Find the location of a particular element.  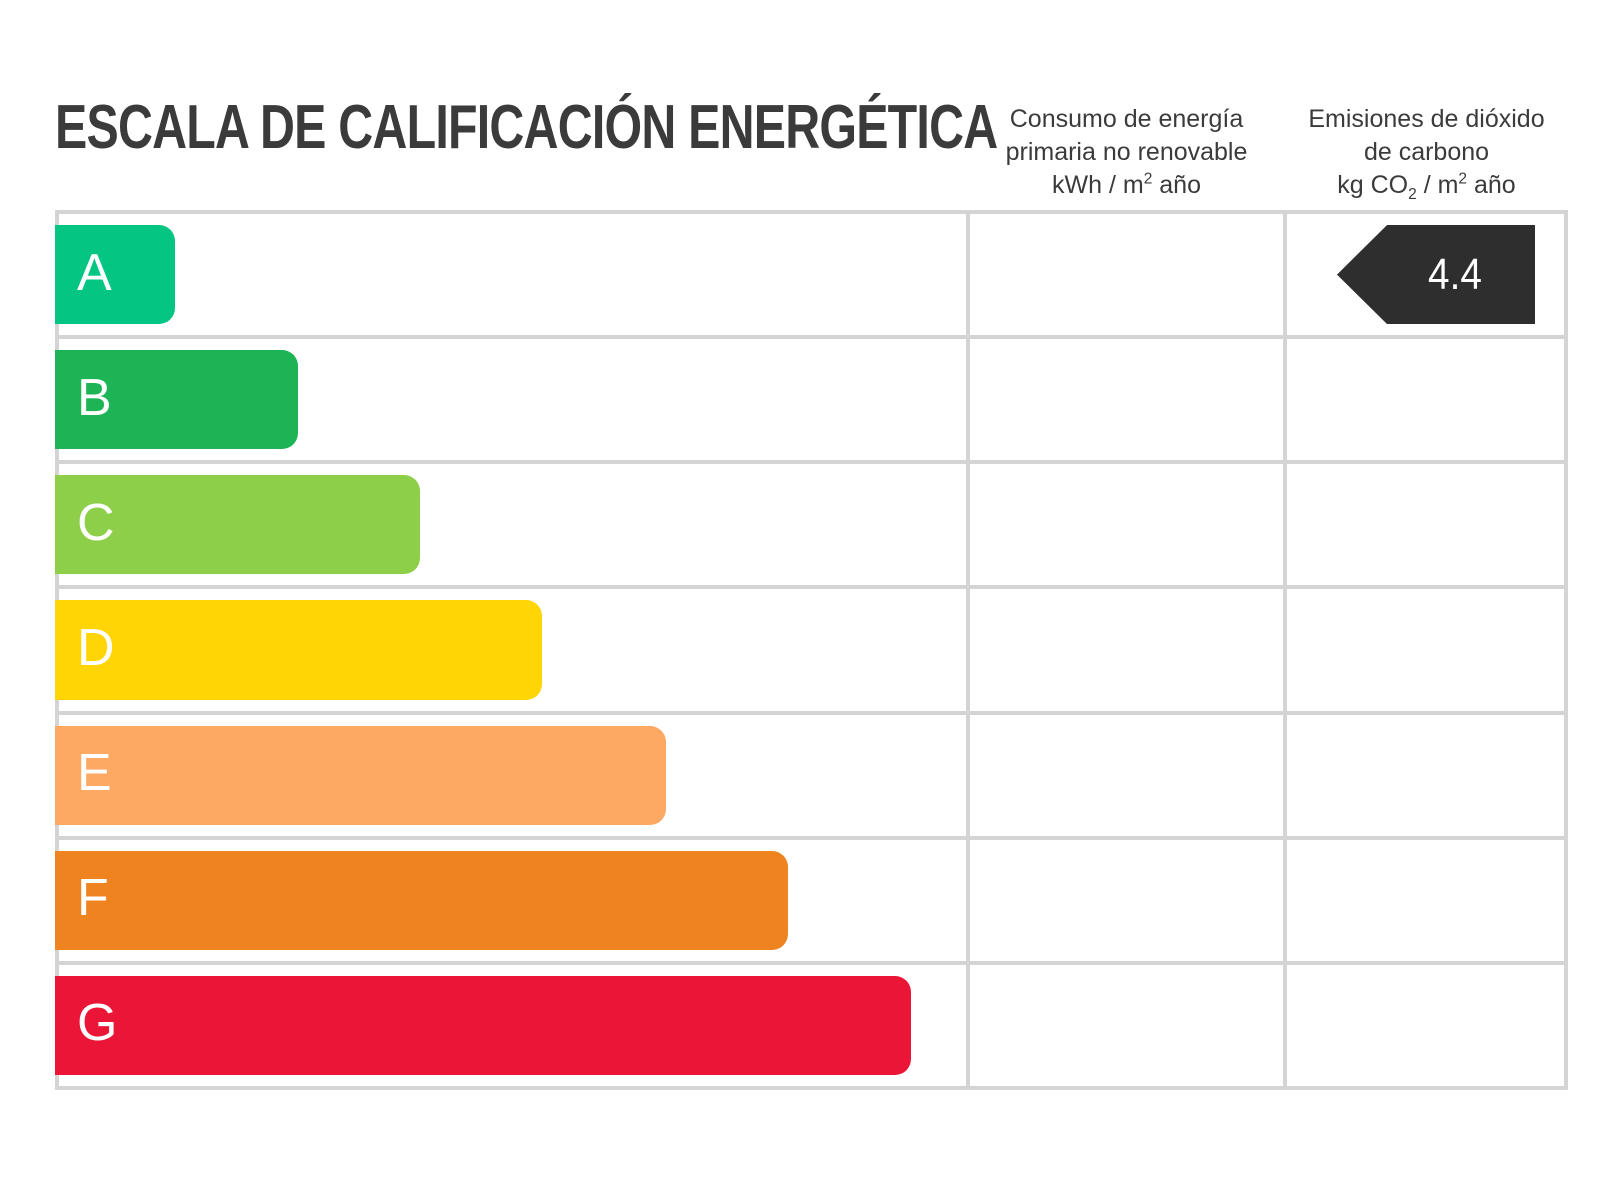

consumption-cell-e is located at coordinates (1126, 775).